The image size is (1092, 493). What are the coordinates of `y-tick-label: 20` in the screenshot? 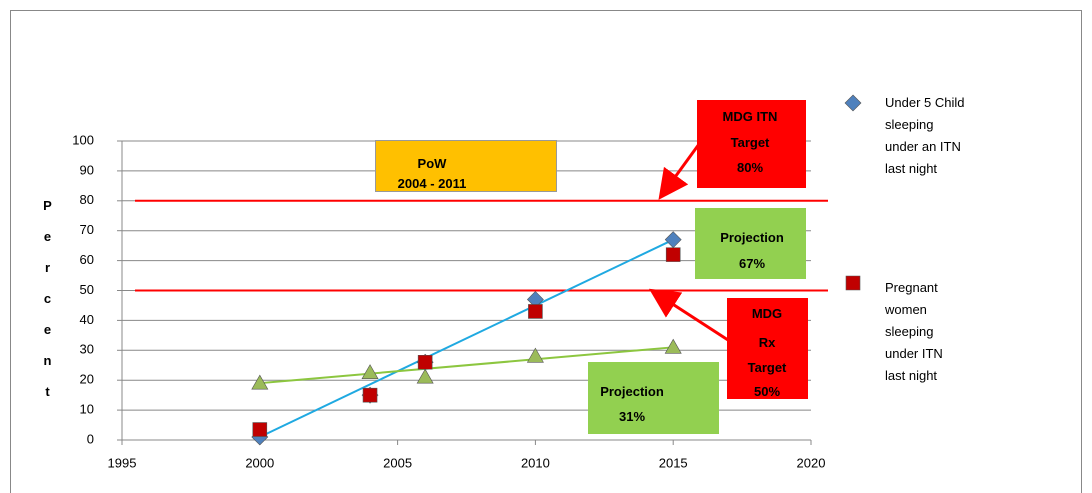 It's located at (87, 379).